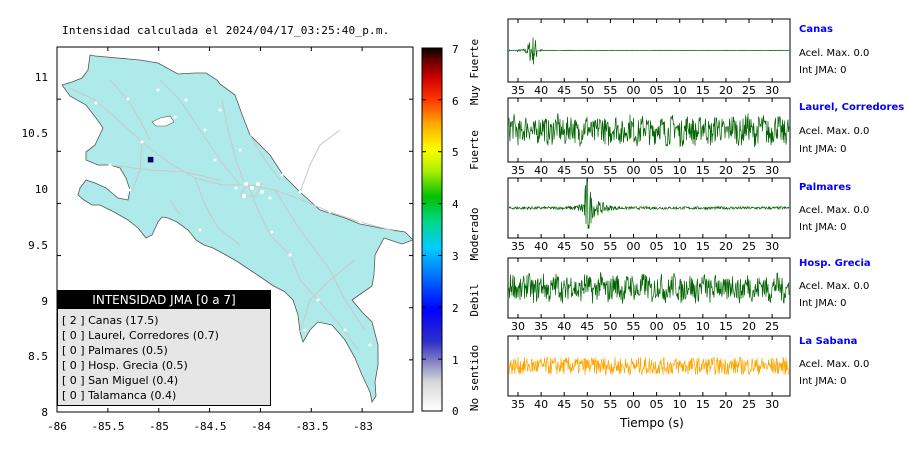 This screenshot has width=910, height=460. Describe the element at coordinates (823, 381) in the screenshot. I see `station-int-la-sabana: Int JMA: 0` at that location.